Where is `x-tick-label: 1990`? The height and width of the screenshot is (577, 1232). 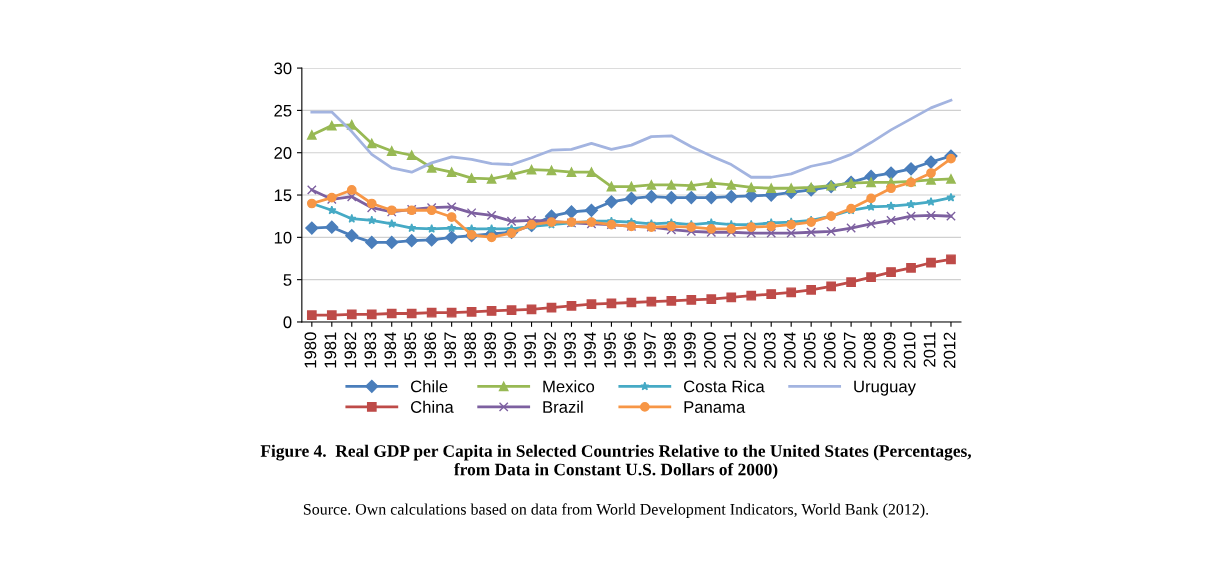 x-tick-label: 1990 is located at coordinates (510, 350).